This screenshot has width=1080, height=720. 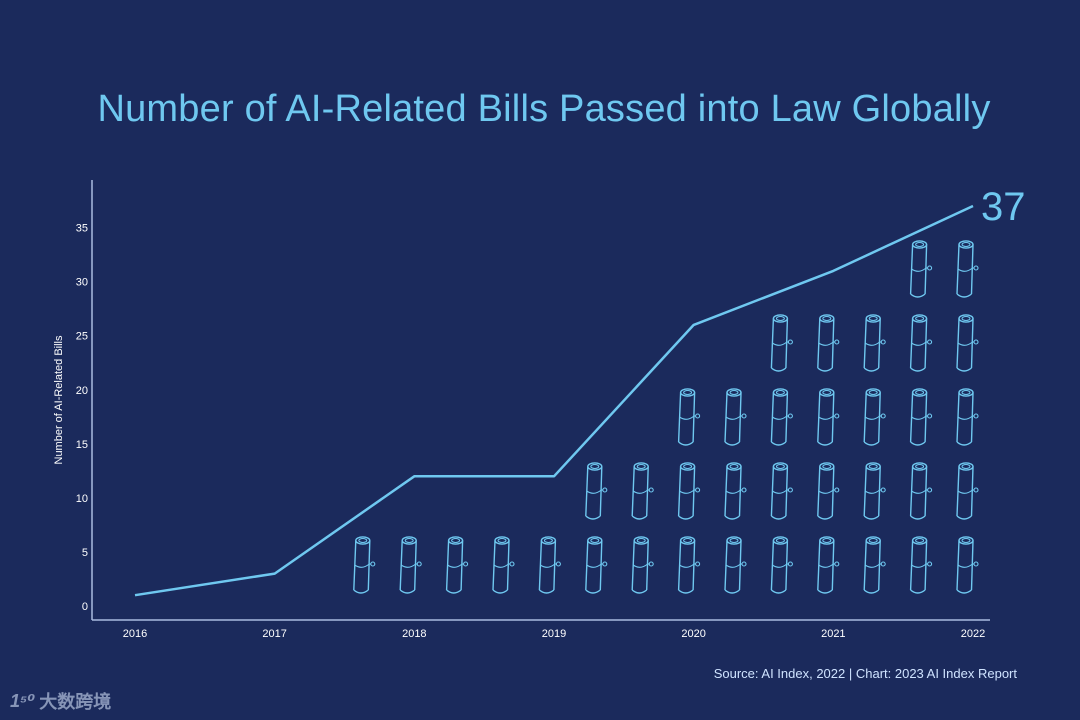 I want to click on y-tick-label: 30, so click(x=82, y=283).